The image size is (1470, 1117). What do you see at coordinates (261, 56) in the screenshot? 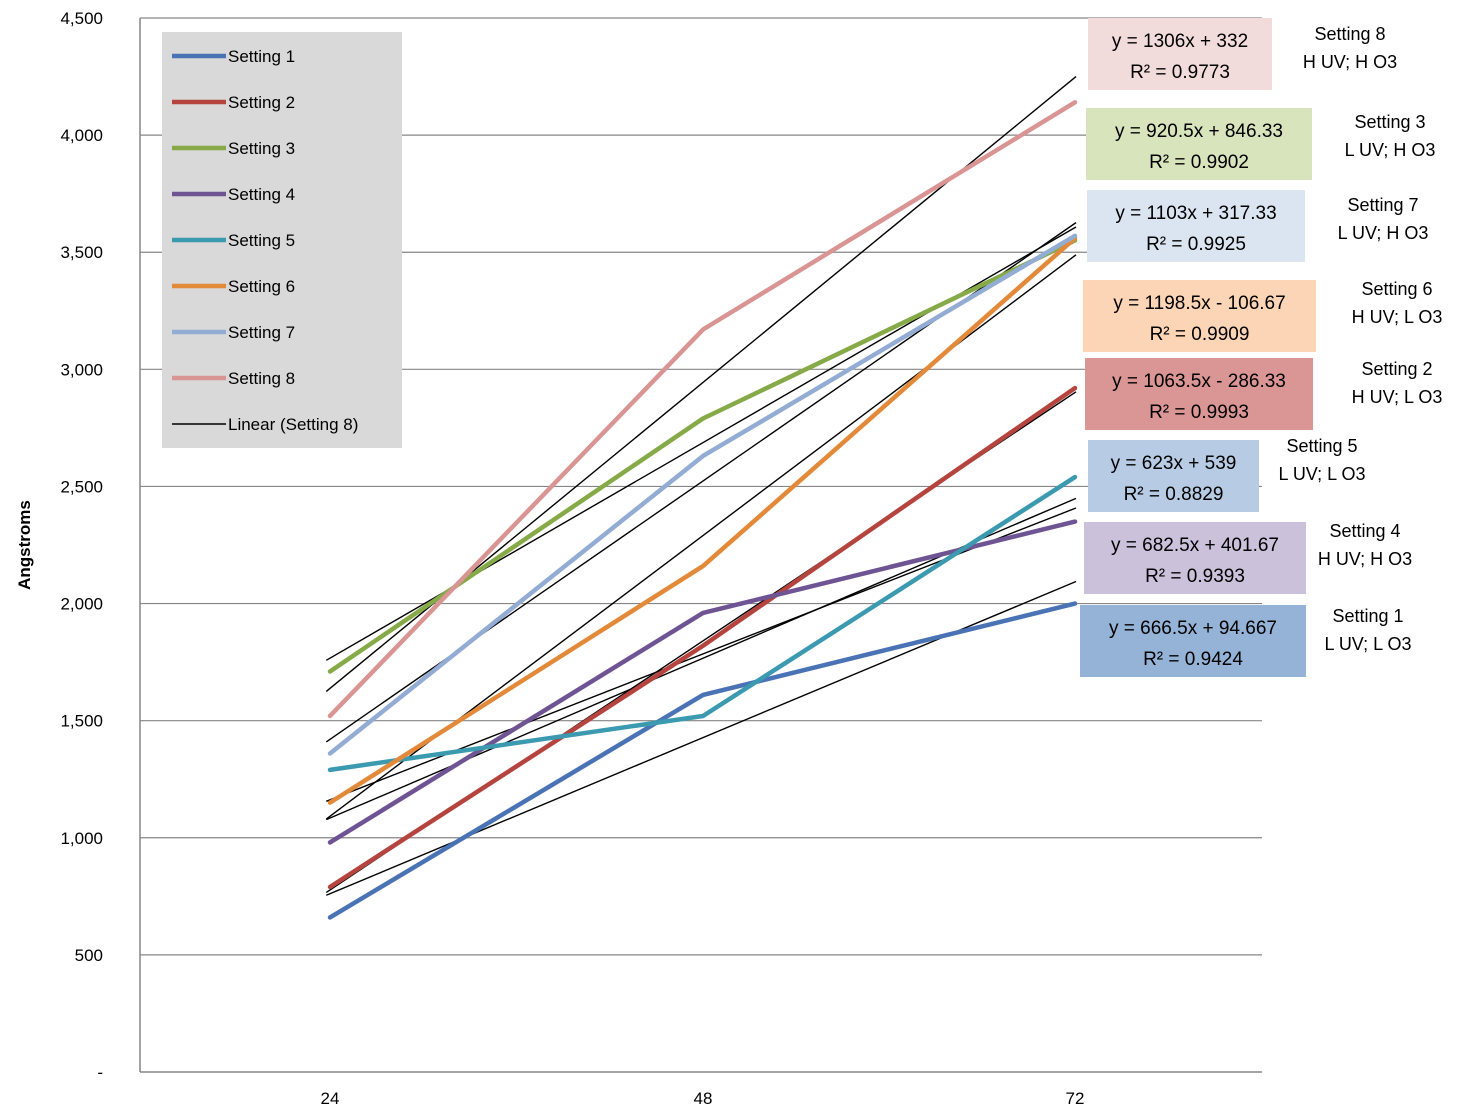
I see `legend-label: Setting 1` at bounding box center [261, 56].